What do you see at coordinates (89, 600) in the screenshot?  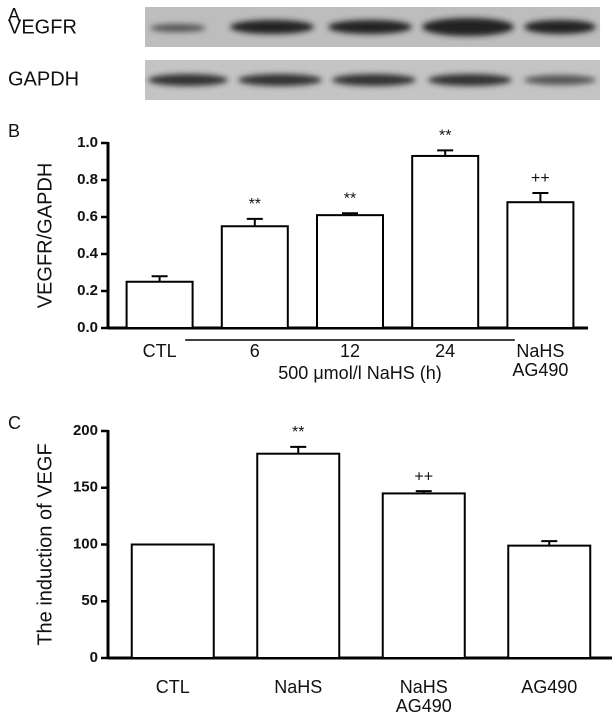 I see `y-tick-label: 50` at bounding box center [89, 600].